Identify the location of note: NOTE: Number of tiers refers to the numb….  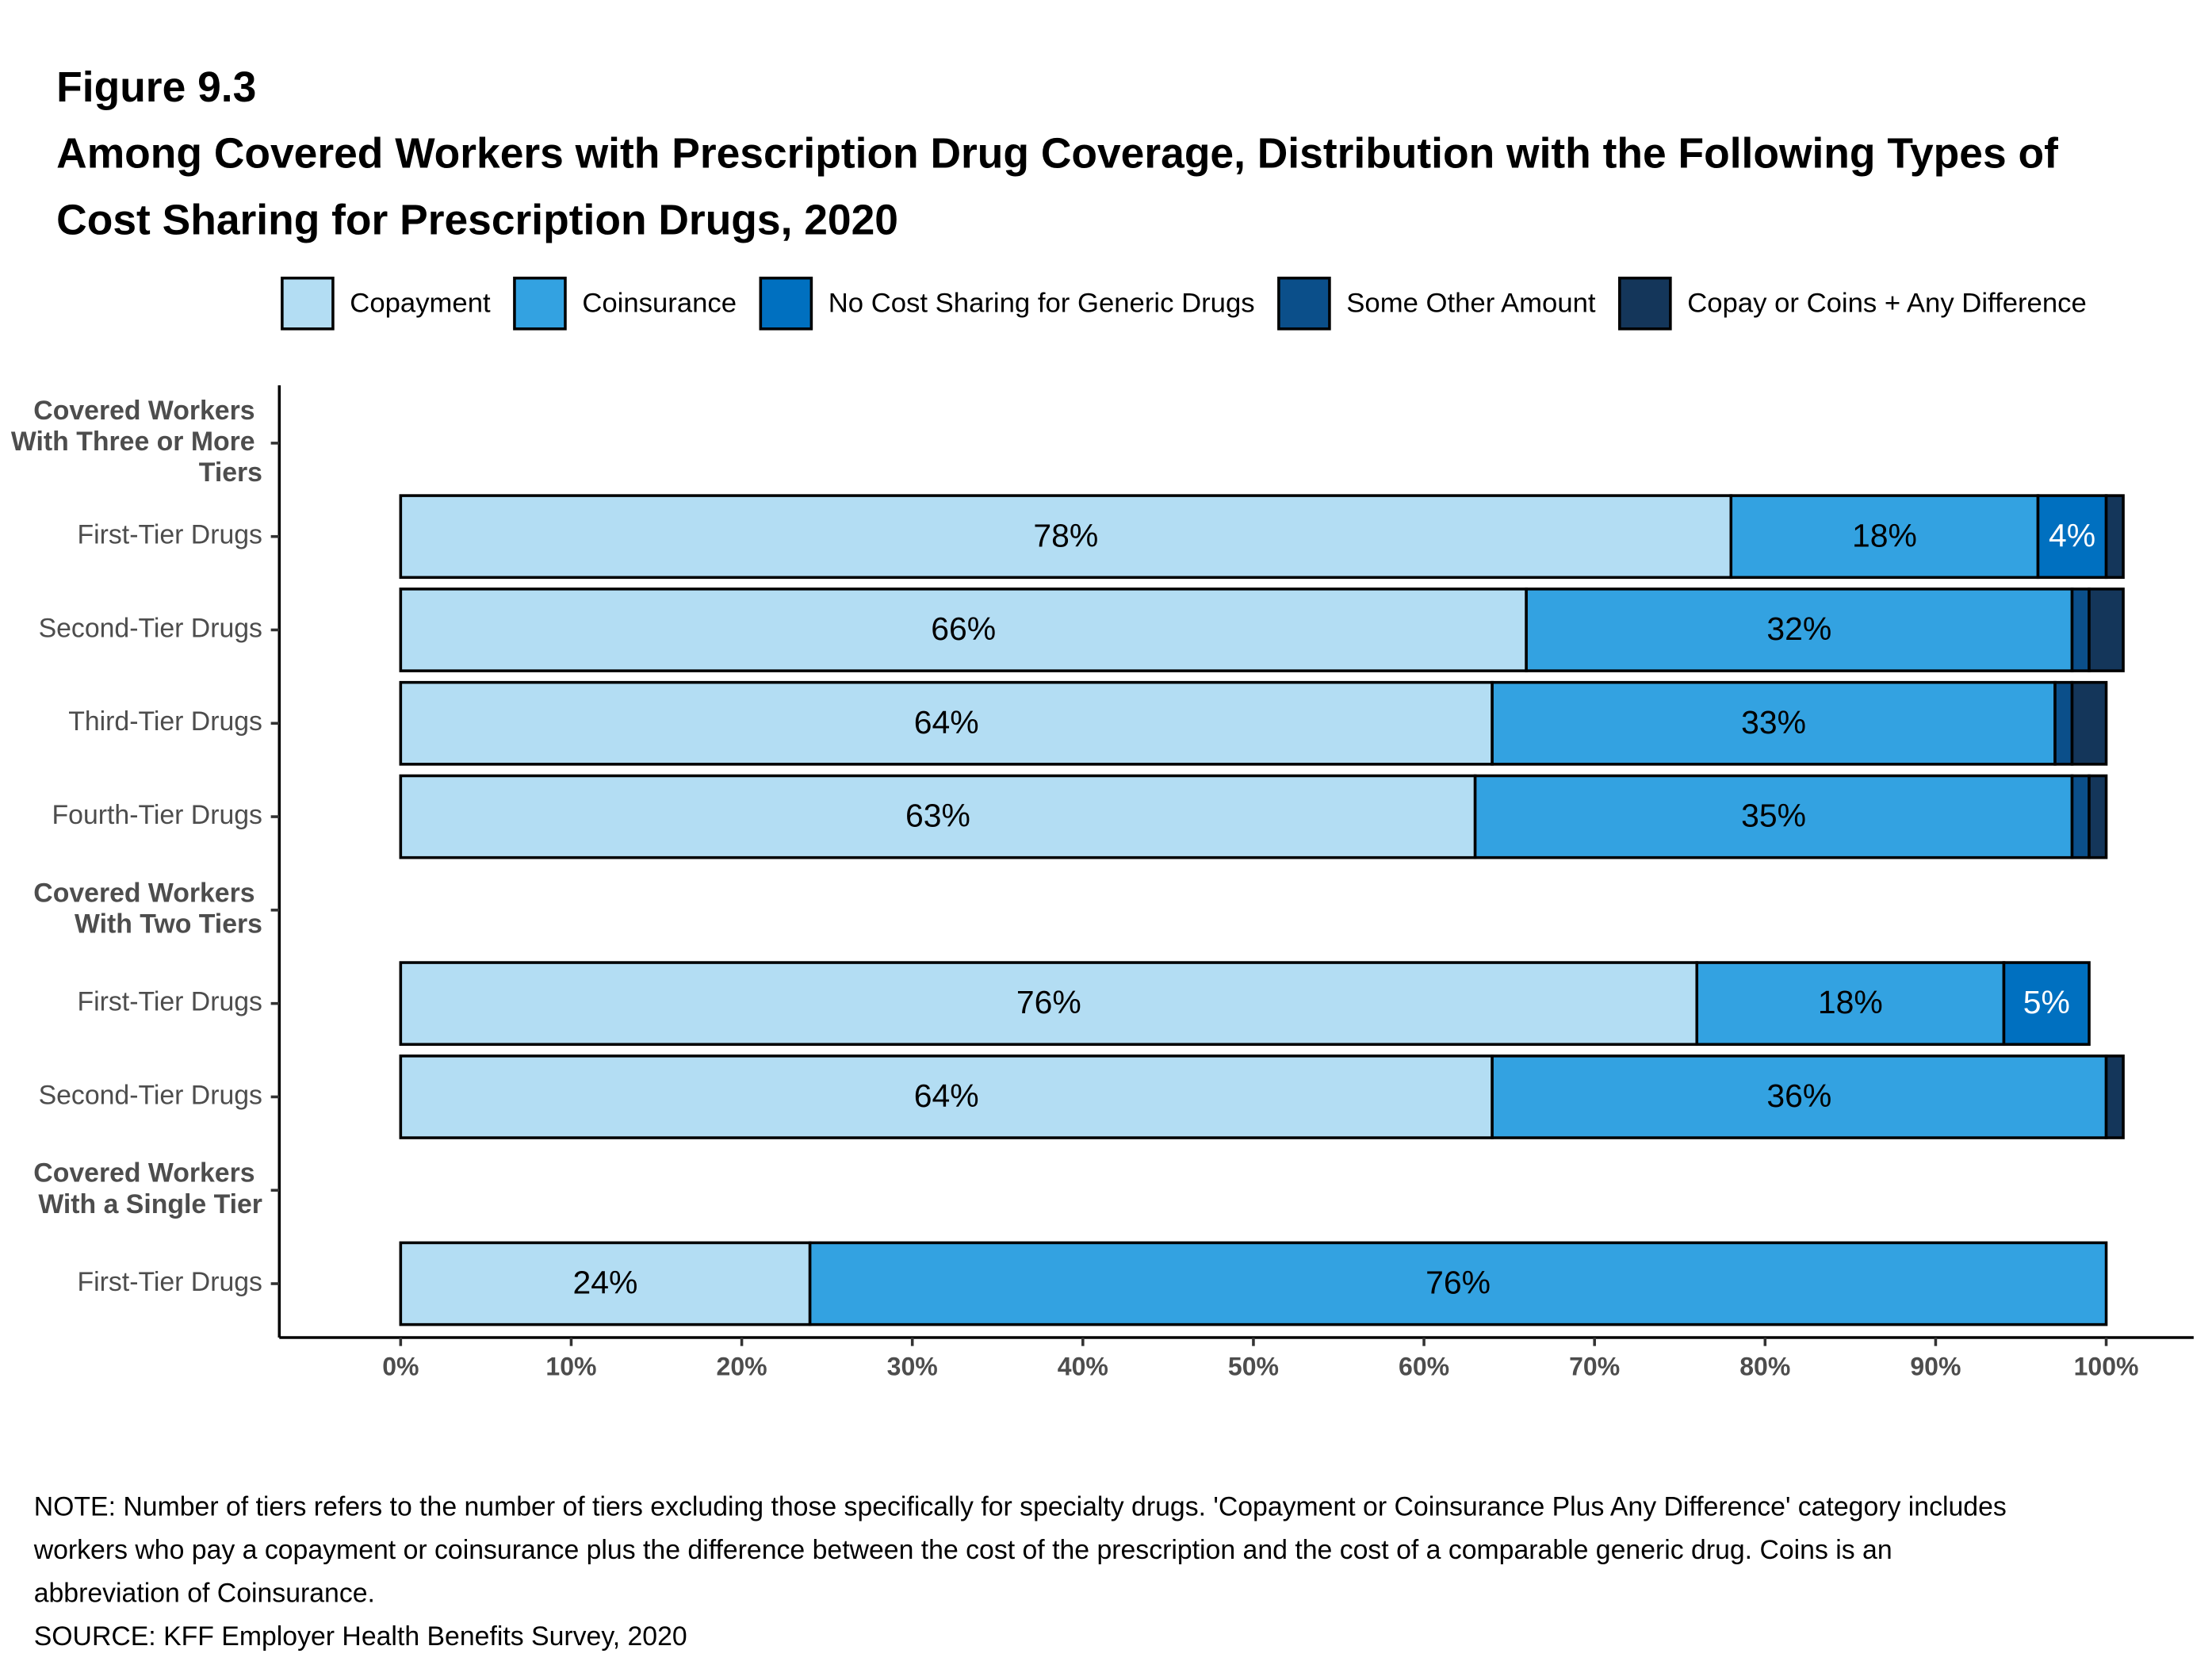
(1024, 1549).